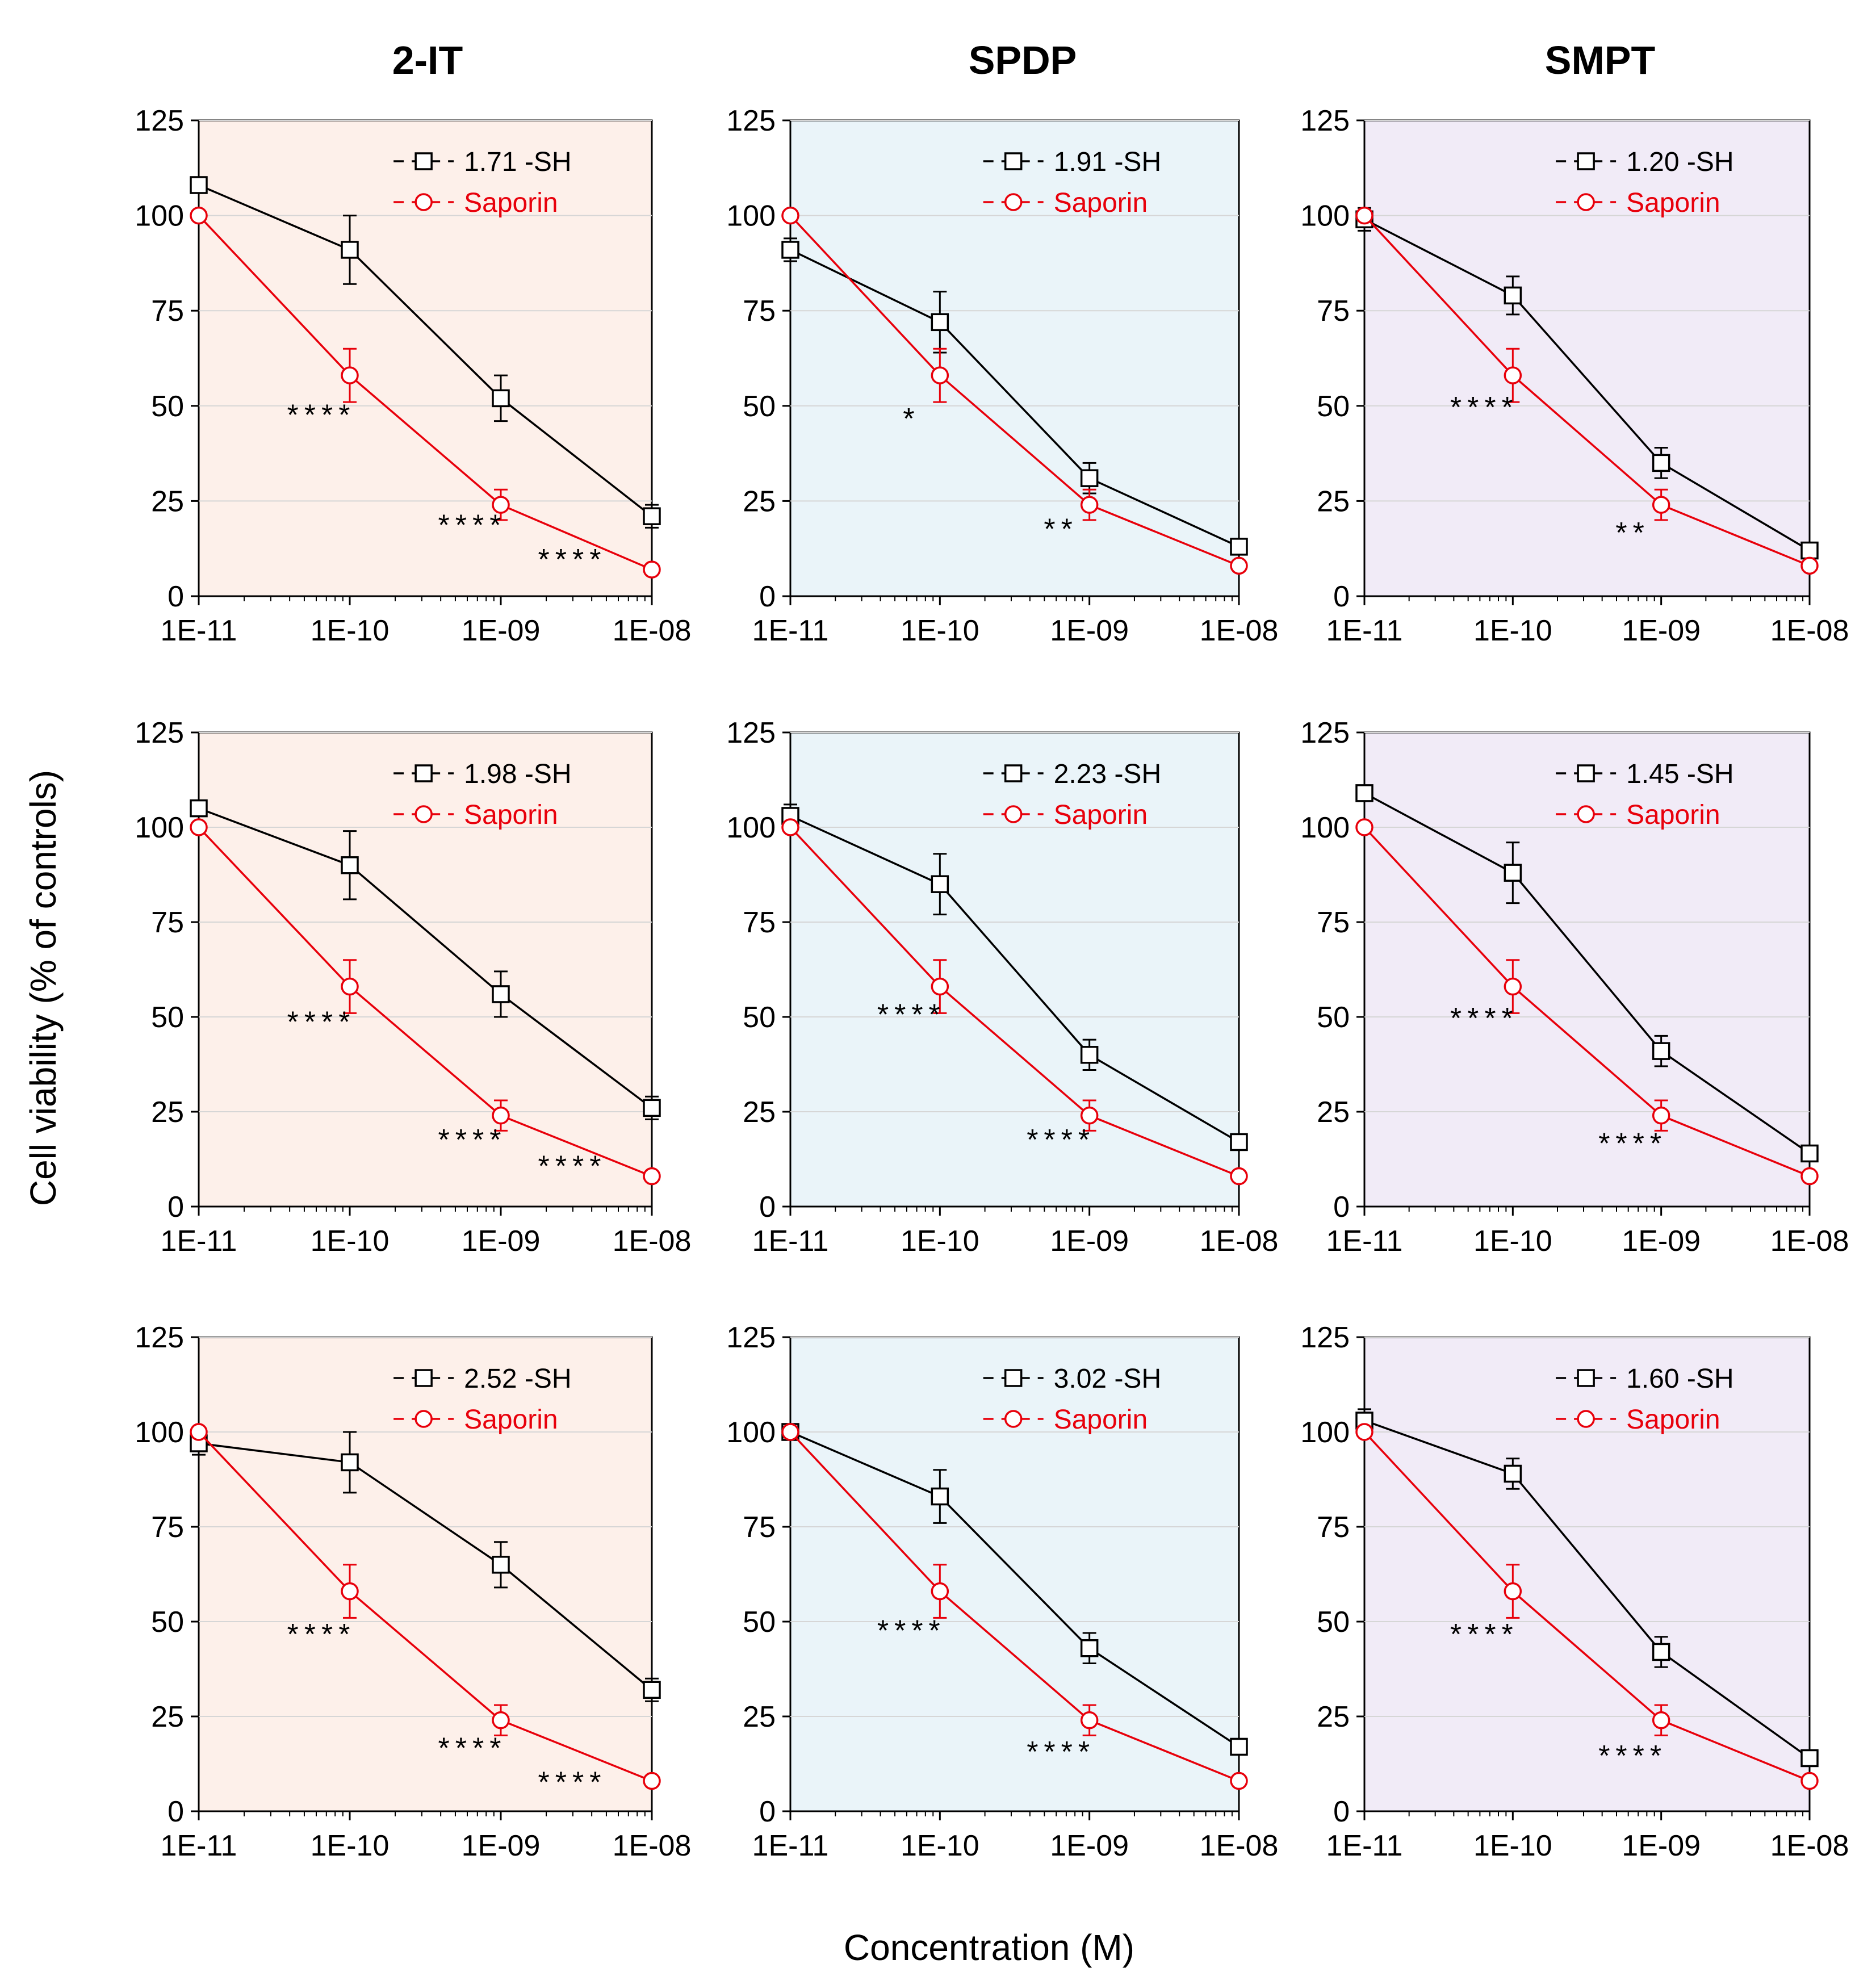  Describe the element at coordinates (1015, 1589) in the screenshot. I see `panel-spdp-3-sh-series-line` at that location.